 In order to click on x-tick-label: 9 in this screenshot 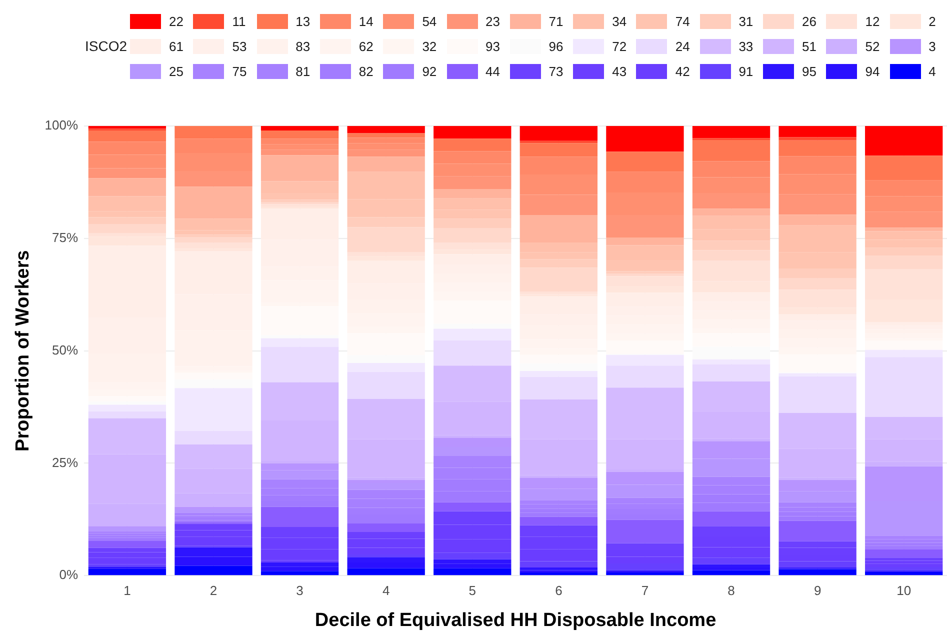, I will do `click(818, 590)`.